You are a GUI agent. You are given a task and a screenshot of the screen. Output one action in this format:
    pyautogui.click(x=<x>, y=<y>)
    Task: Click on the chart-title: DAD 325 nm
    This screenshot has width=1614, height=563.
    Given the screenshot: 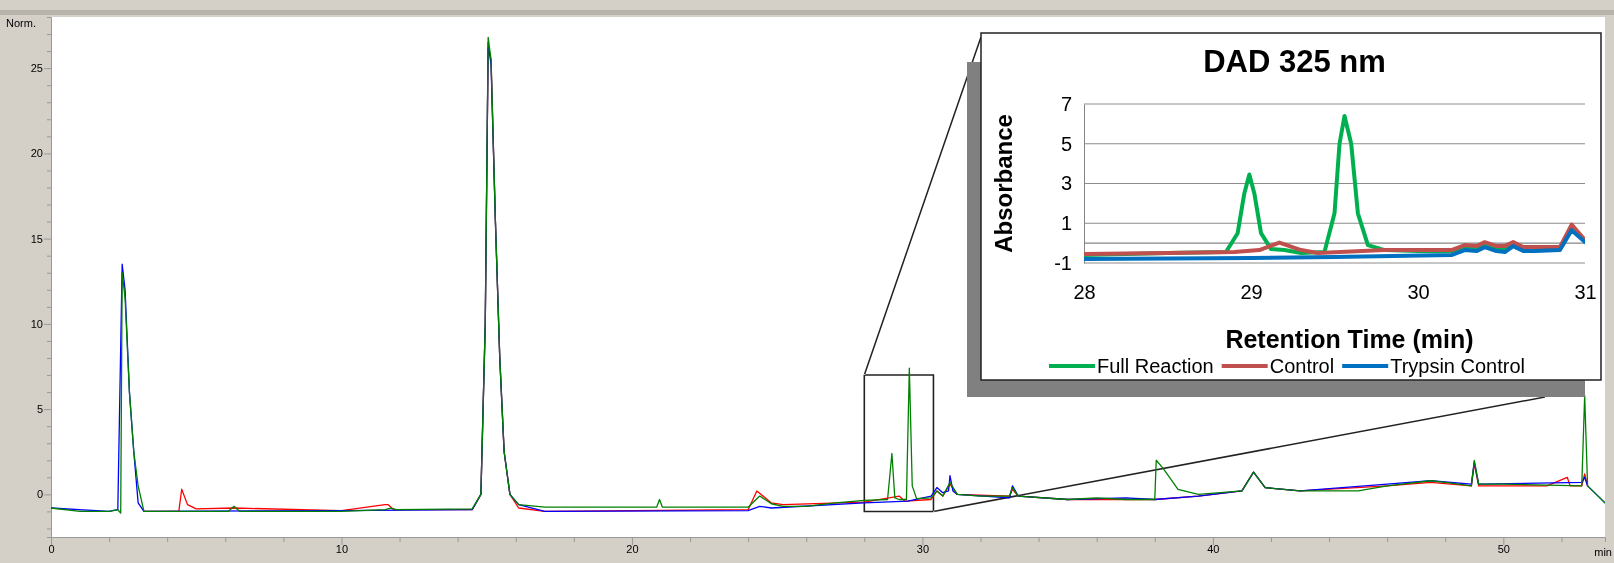 What is the action you would take?
    pyautogui.click(x=1294, y=61)
    